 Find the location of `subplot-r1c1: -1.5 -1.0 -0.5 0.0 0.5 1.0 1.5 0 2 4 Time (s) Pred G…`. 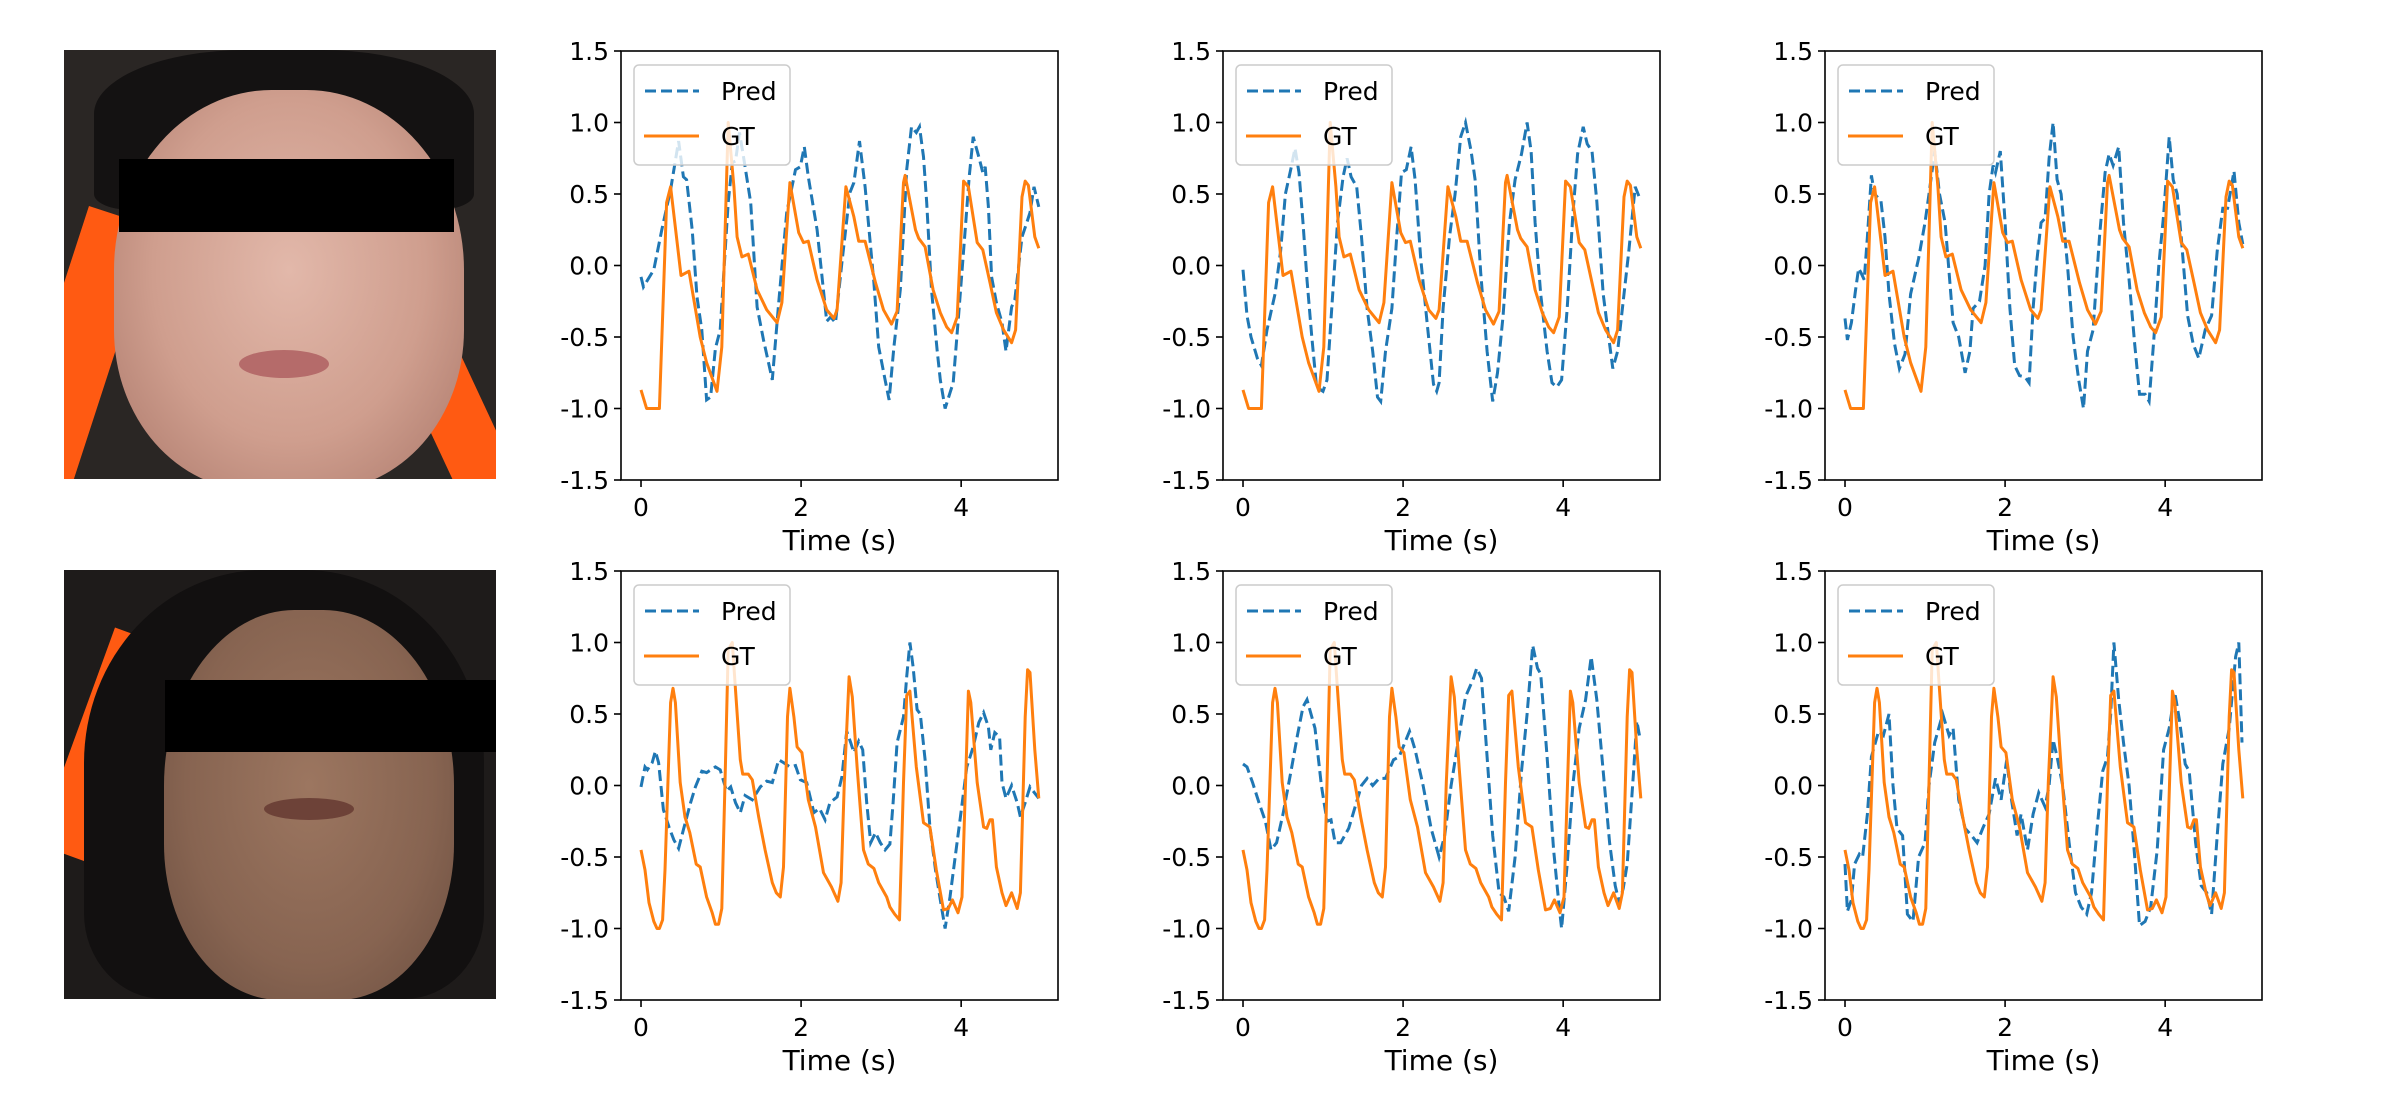

subplot-r1c1: -1.5 -1.0 -0.5 0.0 0.5 1.0 1.5 0 2 4 Time (s) Pred G… is located at coordinates (809, 297).